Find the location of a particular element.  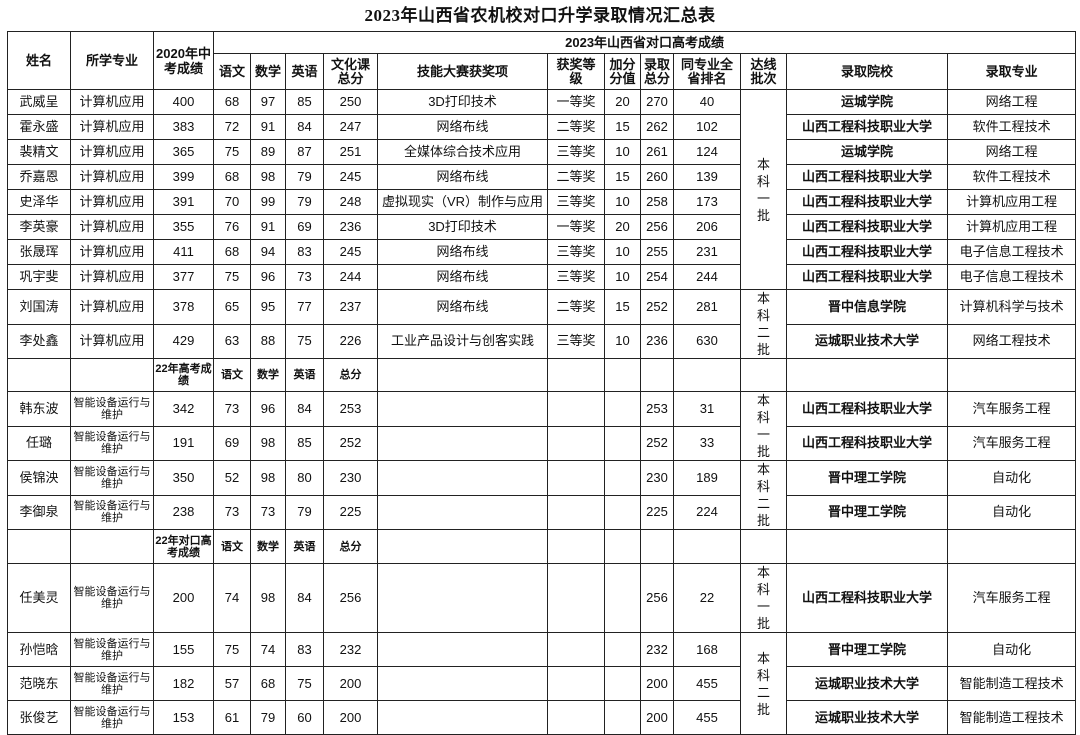

admitted-school: 运城职业技术大学 is located at coordinates (867, 717).